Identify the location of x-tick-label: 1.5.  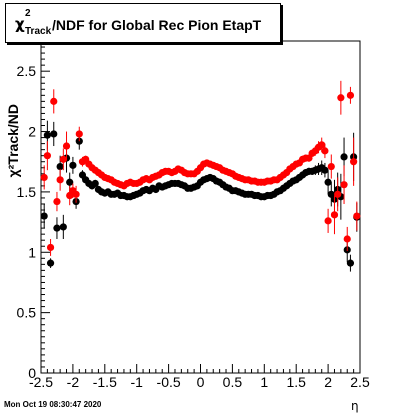
(296, 382).